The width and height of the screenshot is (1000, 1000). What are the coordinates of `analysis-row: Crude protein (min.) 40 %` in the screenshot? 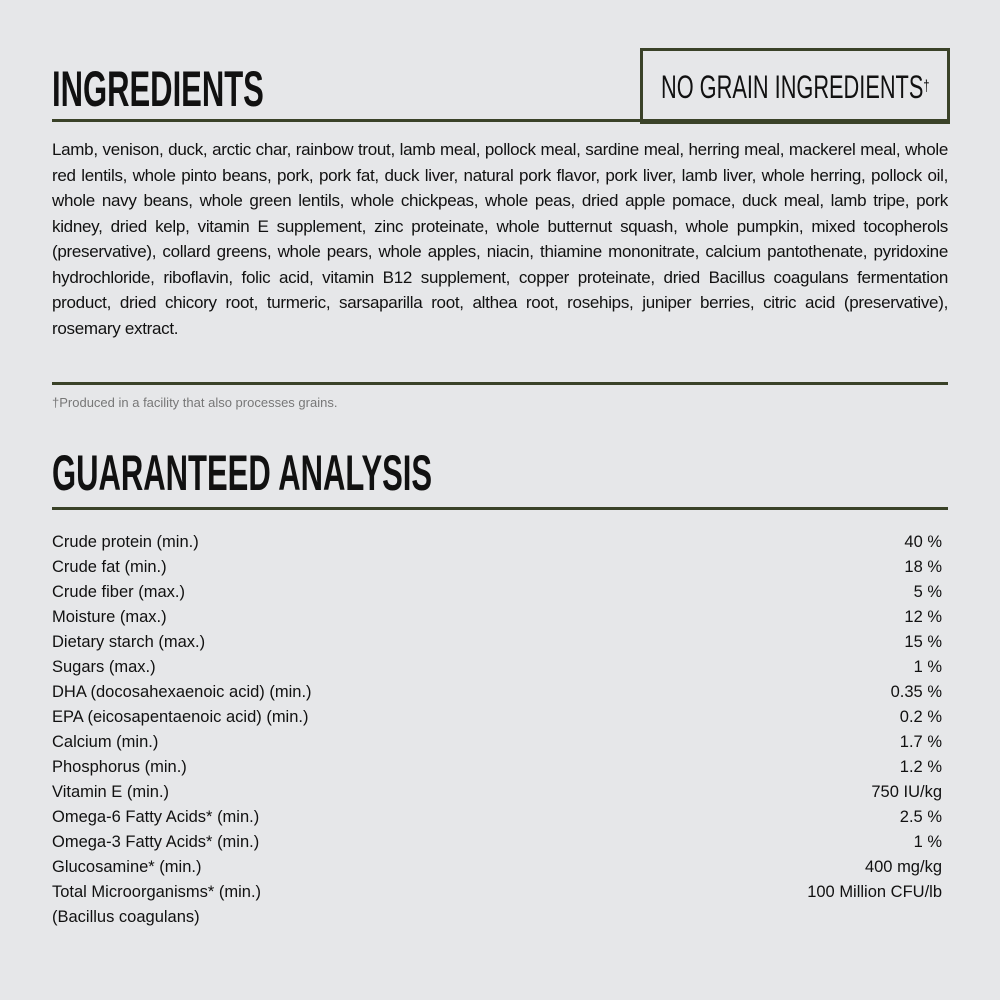 It's located at (497, 542).